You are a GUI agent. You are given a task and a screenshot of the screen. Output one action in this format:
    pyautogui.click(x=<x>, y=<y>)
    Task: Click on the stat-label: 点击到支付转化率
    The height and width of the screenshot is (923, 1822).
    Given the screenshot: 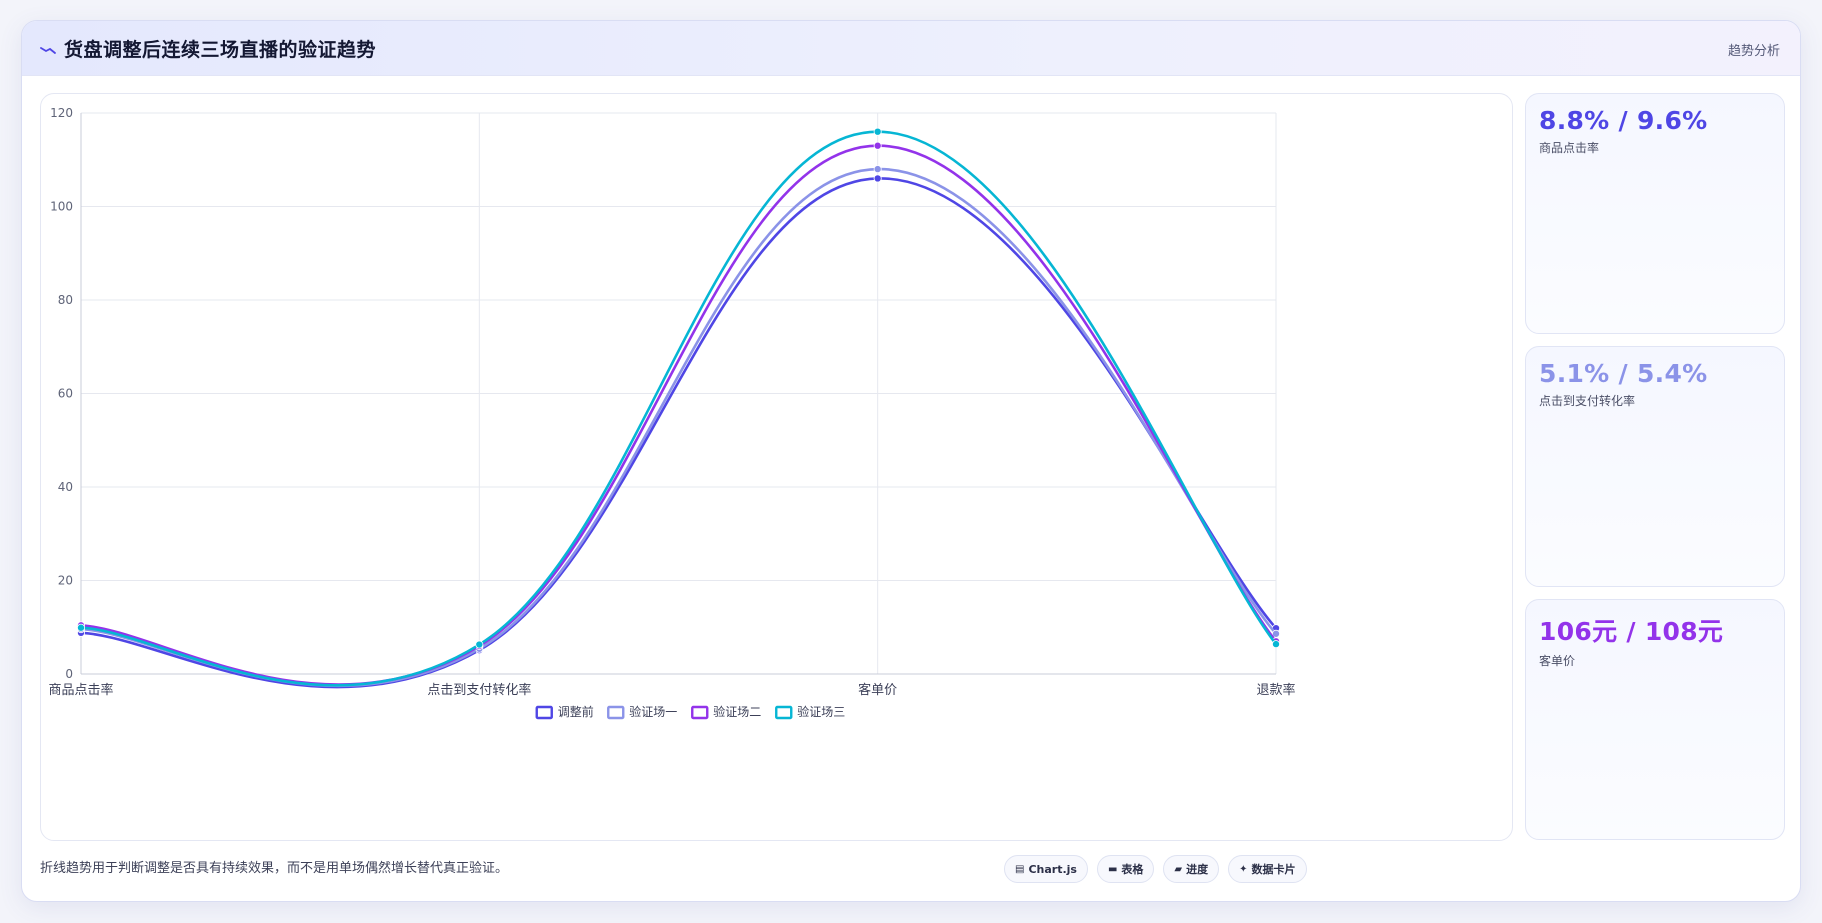 What is the action you would take?
    pyautogui.click(x=1587, y=401)
    